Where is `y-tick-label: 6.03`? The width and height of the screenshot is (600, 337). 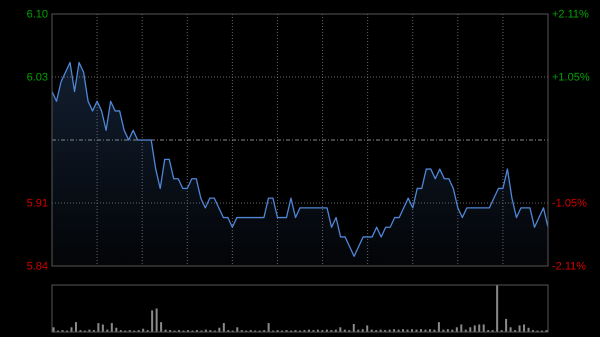 y-tick-label: 6.03 is located at coordinates (37, 78).